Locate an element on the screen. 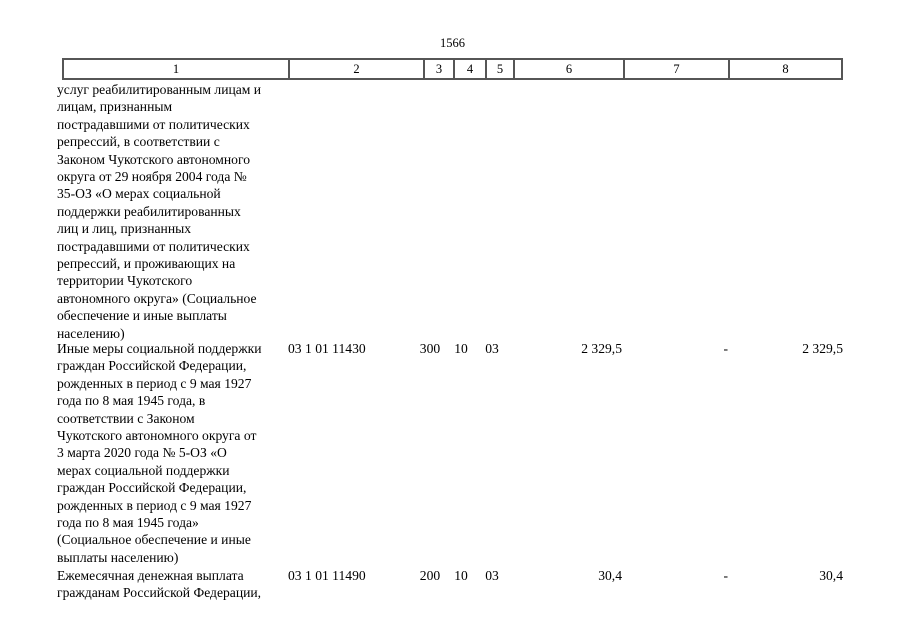 This screenshot has width=905, height=640. header-cell-5: 5 is located at coordinates (499, 69).